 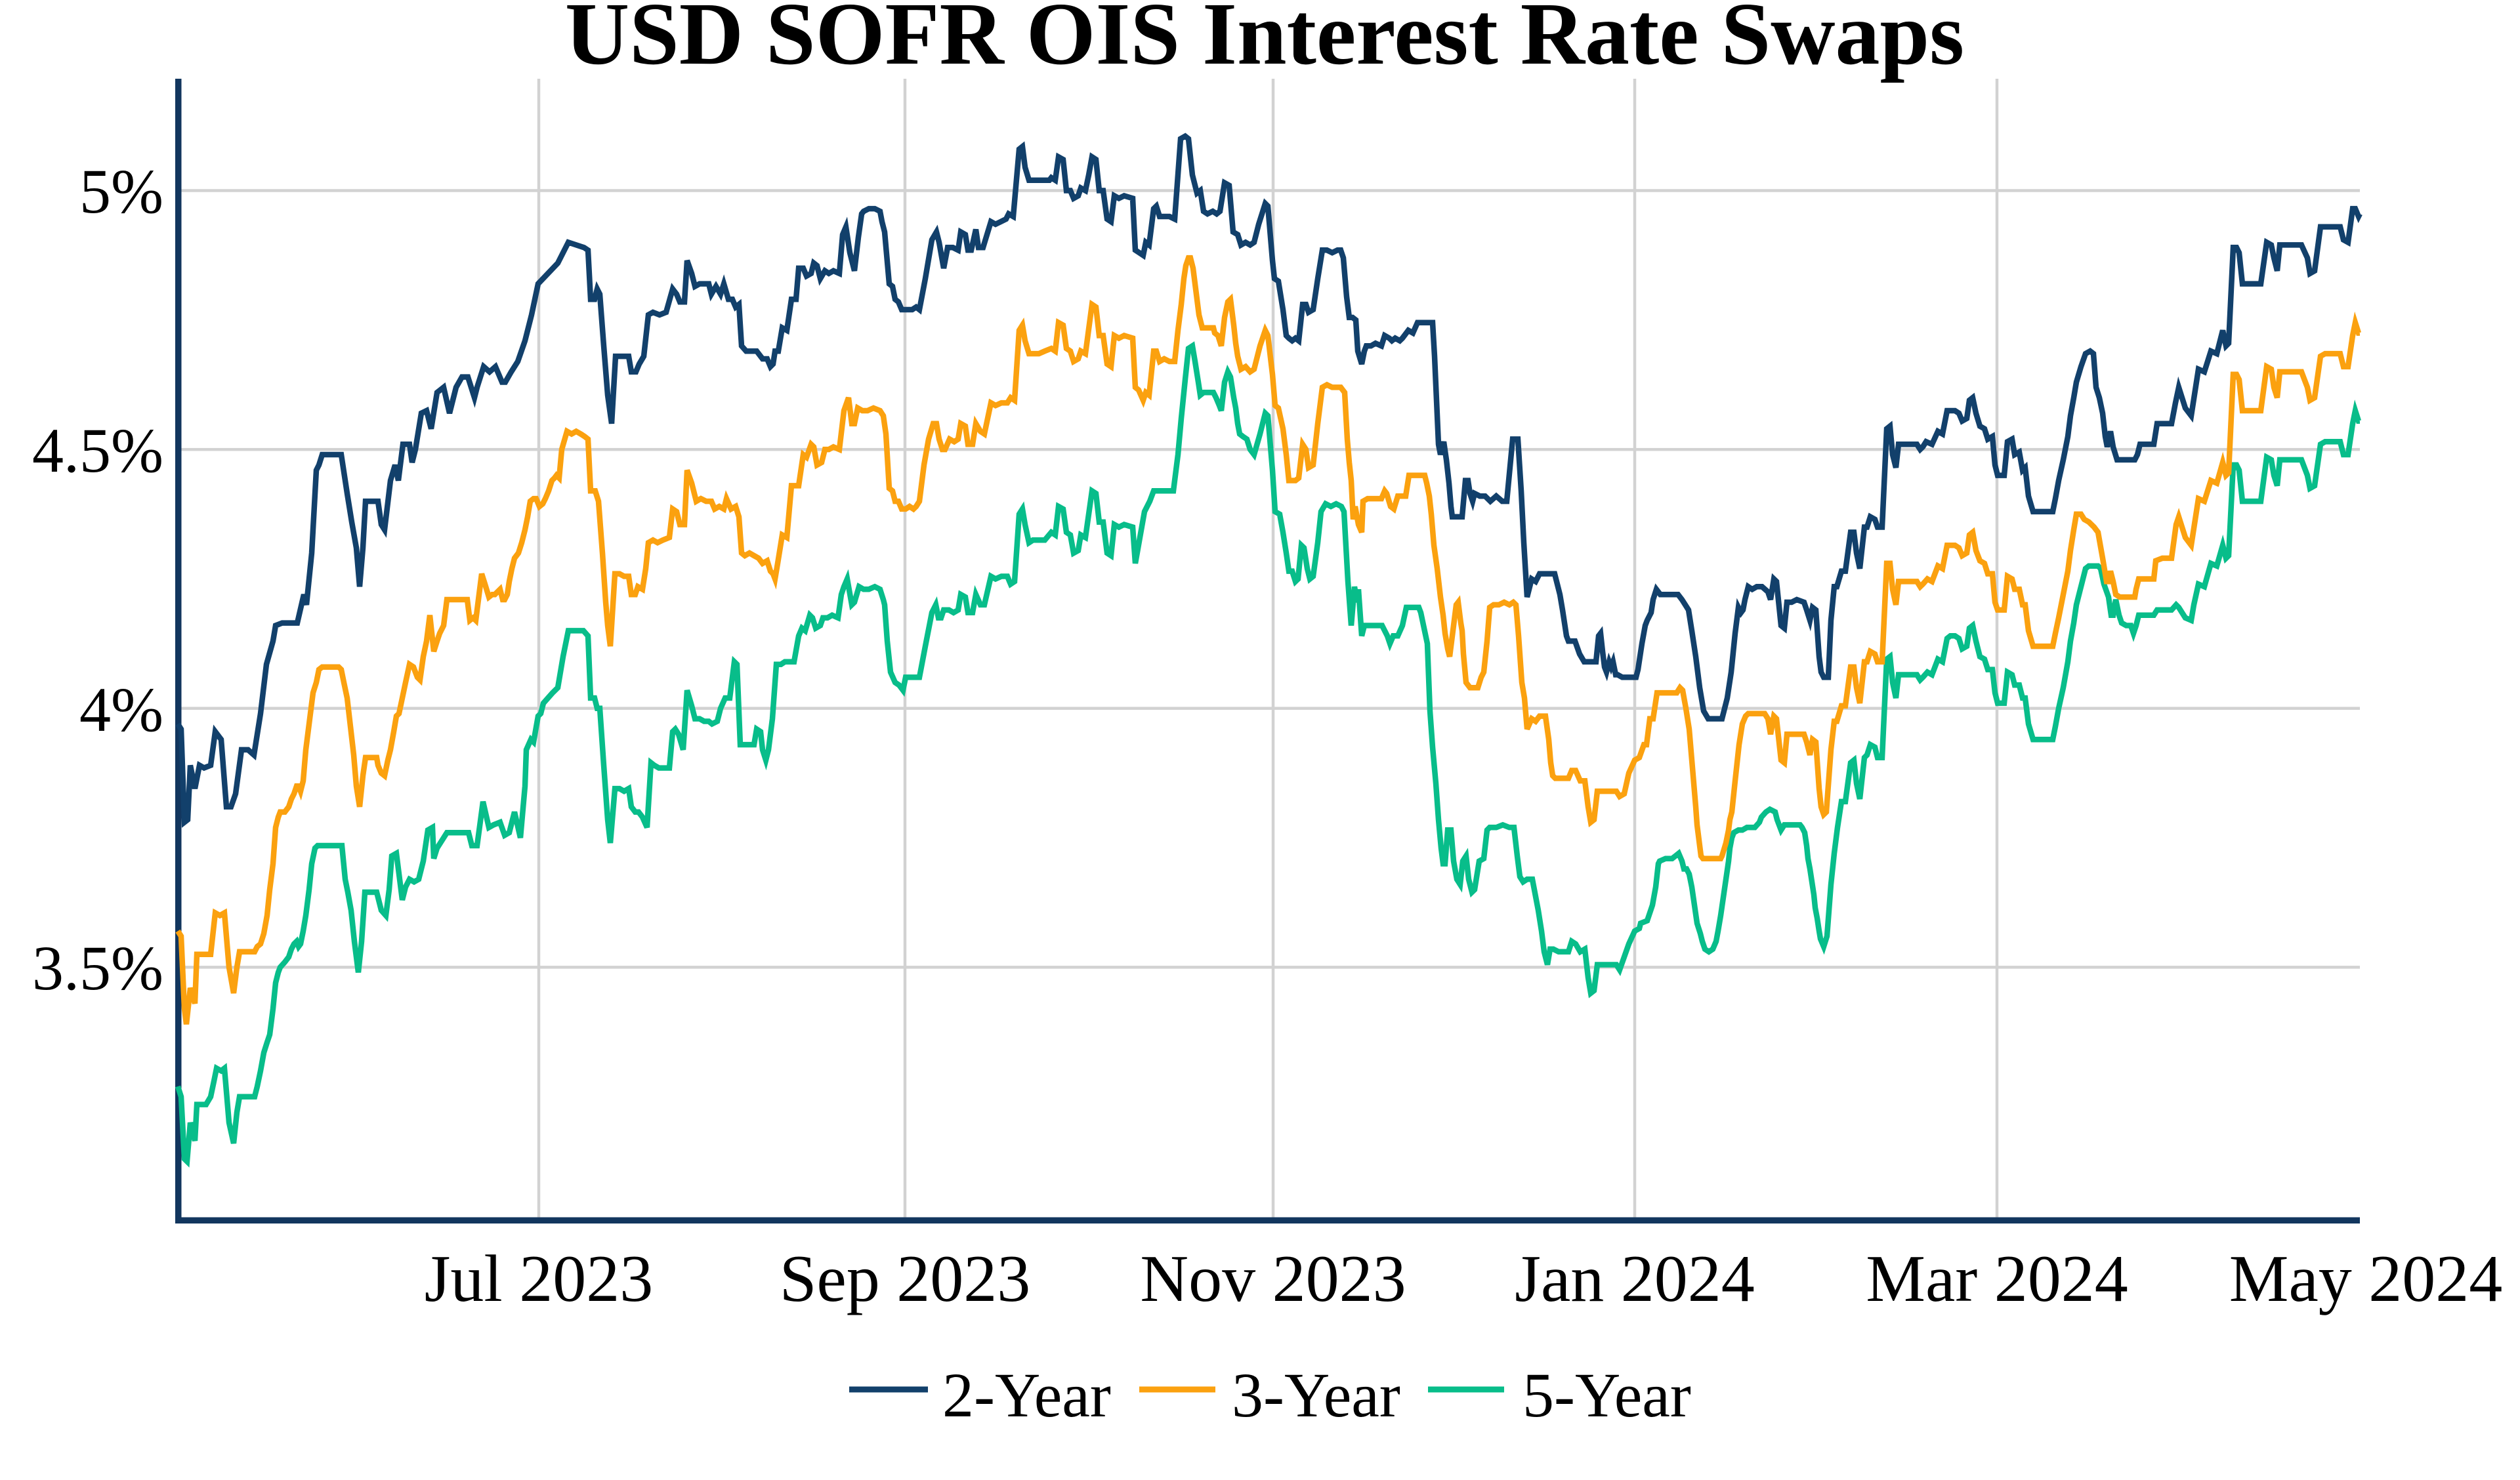 I want to click on svg-text: 3-Year, so click(x=1316, y=1395).